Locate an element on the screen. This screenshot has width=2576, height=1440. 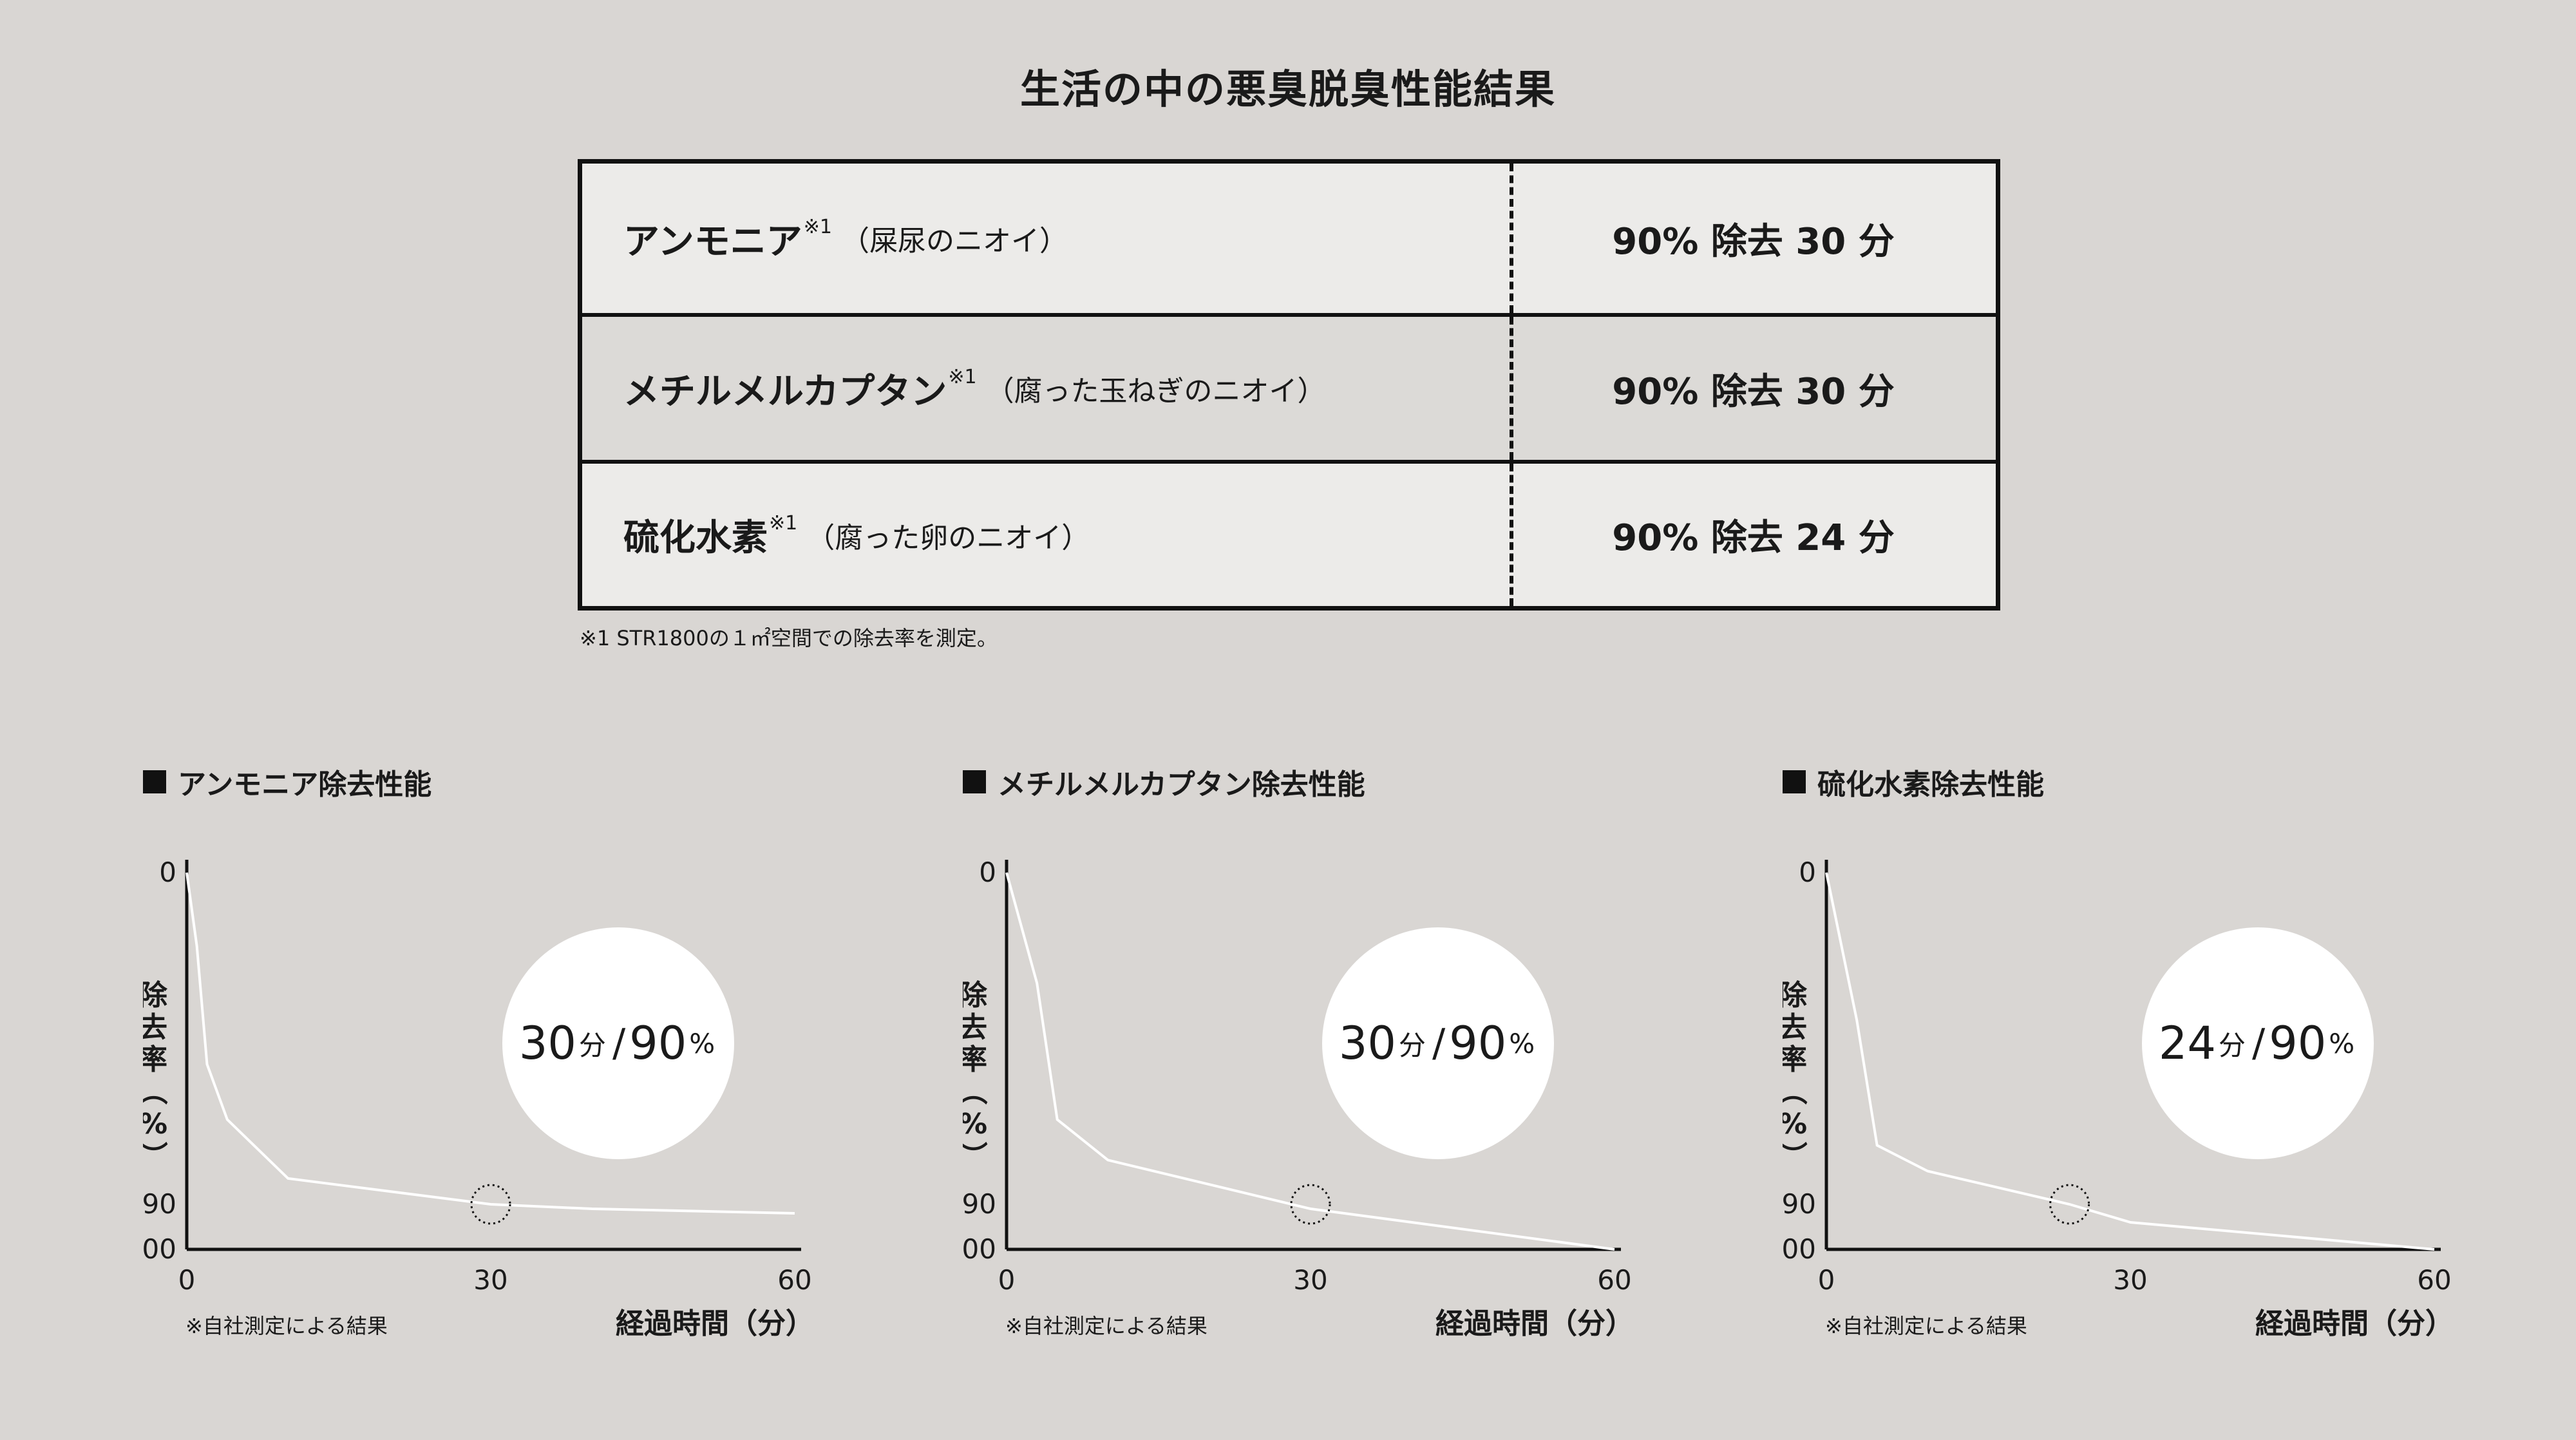
chart-title: アンモニア除去性能 is located at coordinates (287, 781).